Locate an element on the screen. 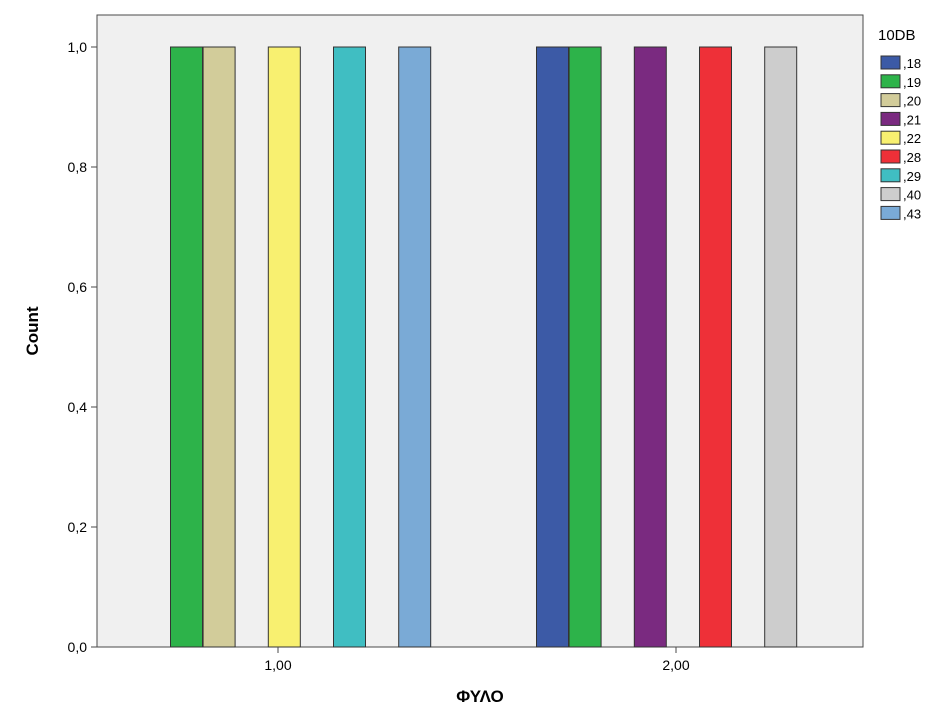 Image resolution: width=941 pixels, height=718 pixels. legend-label: ,29 is located at coordinates (912, 176).